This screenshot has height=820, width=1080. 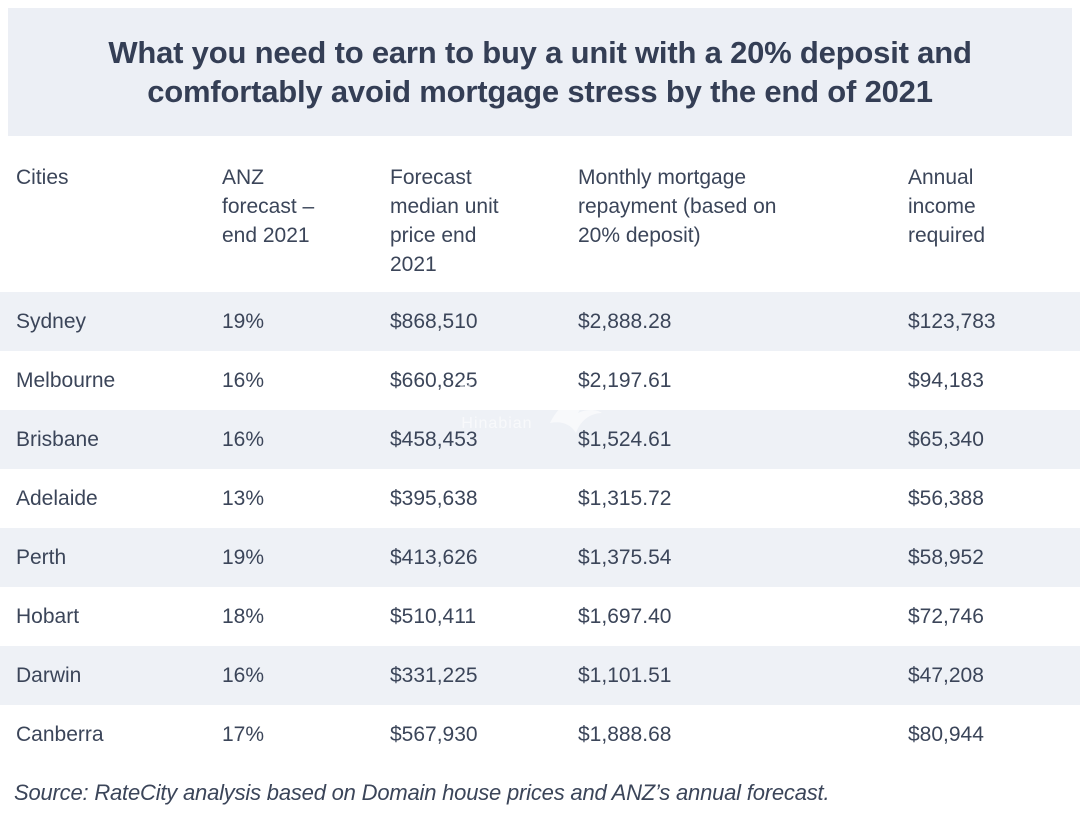 What do you see at coordinates (540, 439) in the screenshot?
I see `table-row: Brisbane 16% $458,453 $1,524.61 $65,340` at bounding box center [540, 439].